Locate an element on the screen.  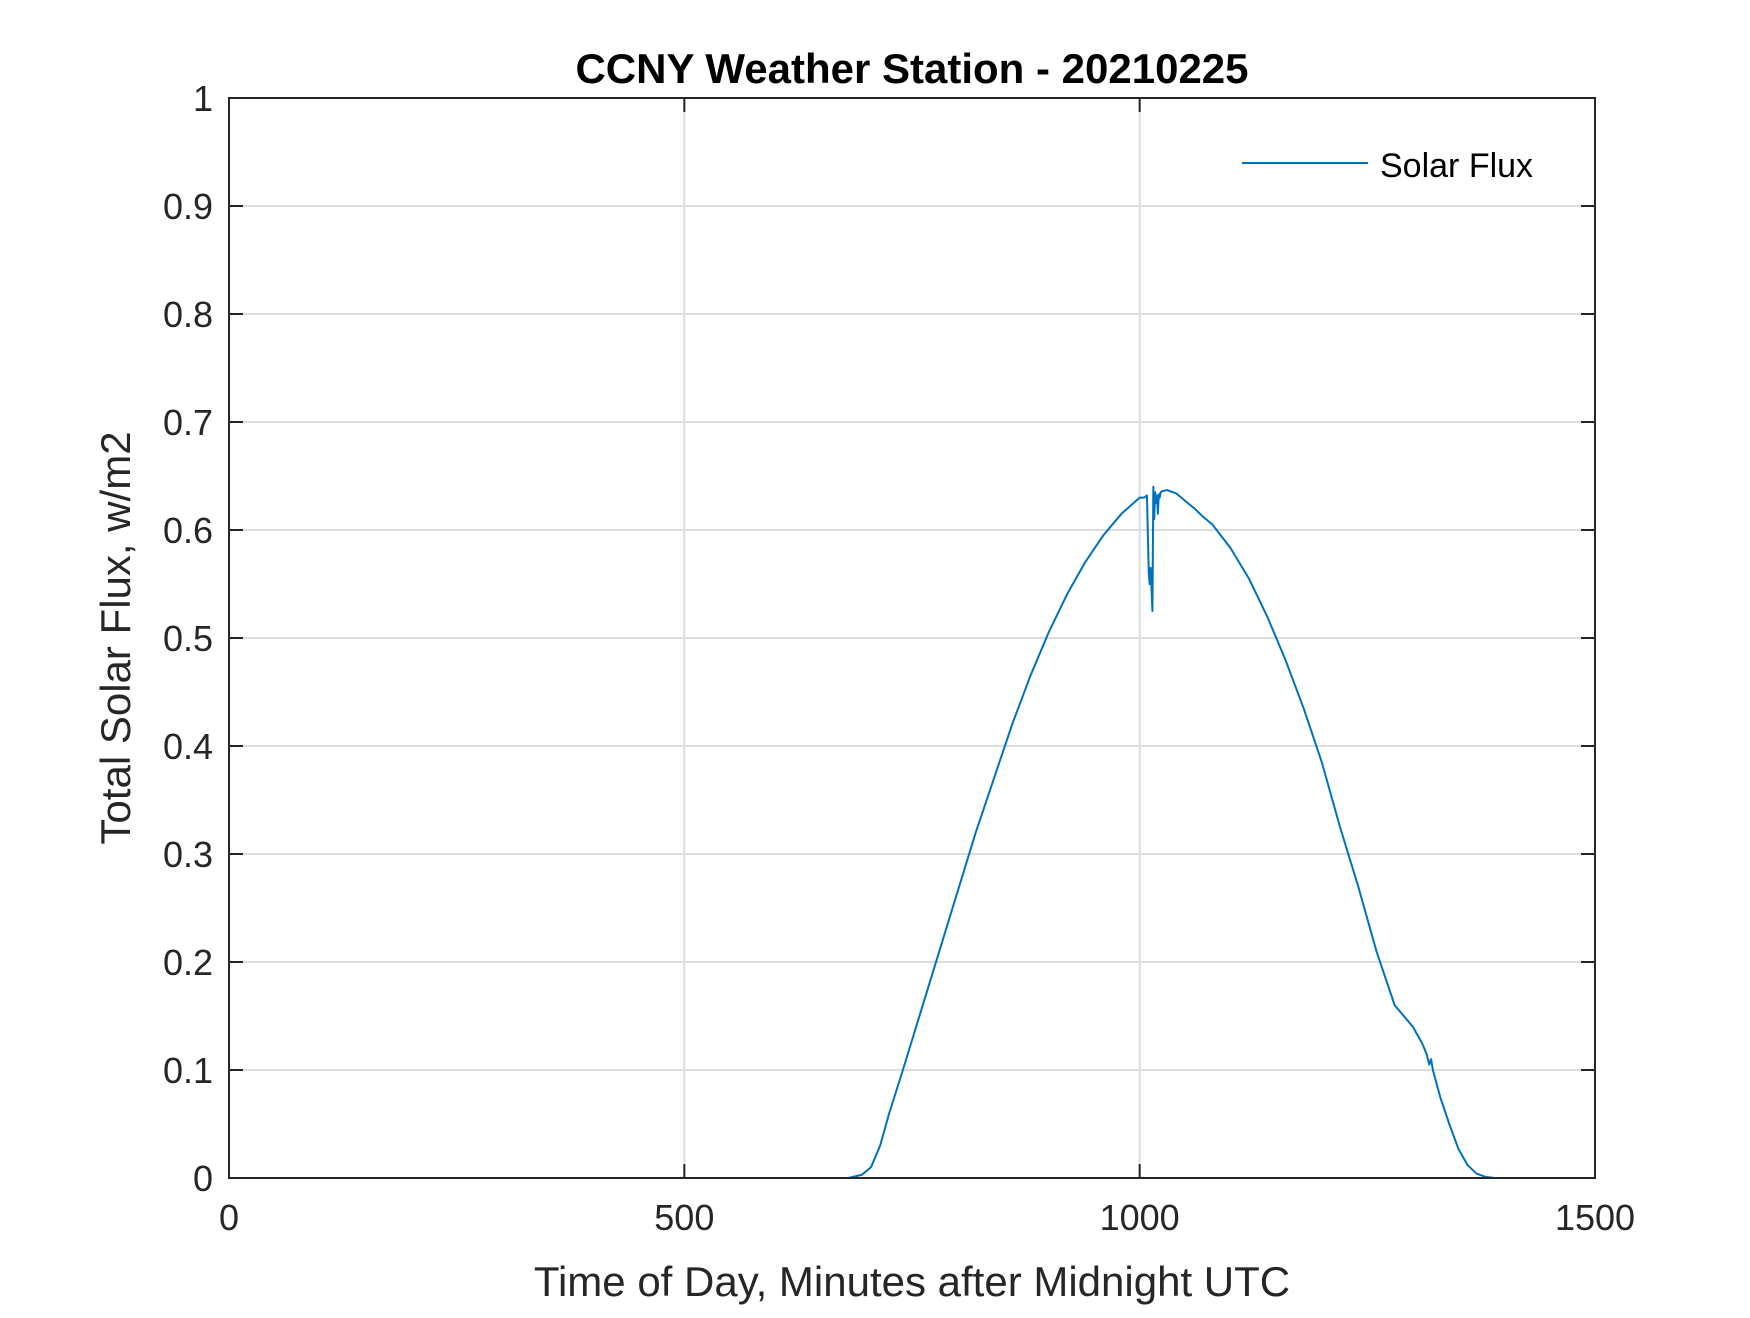
x-tick-label: 500 is located at coordinates (684, 1217).